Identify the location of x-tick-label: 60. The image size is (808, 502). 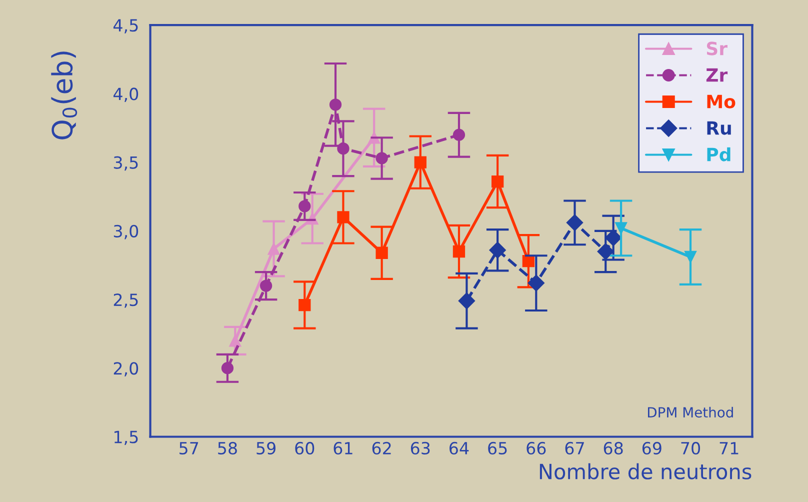
(304, 448).